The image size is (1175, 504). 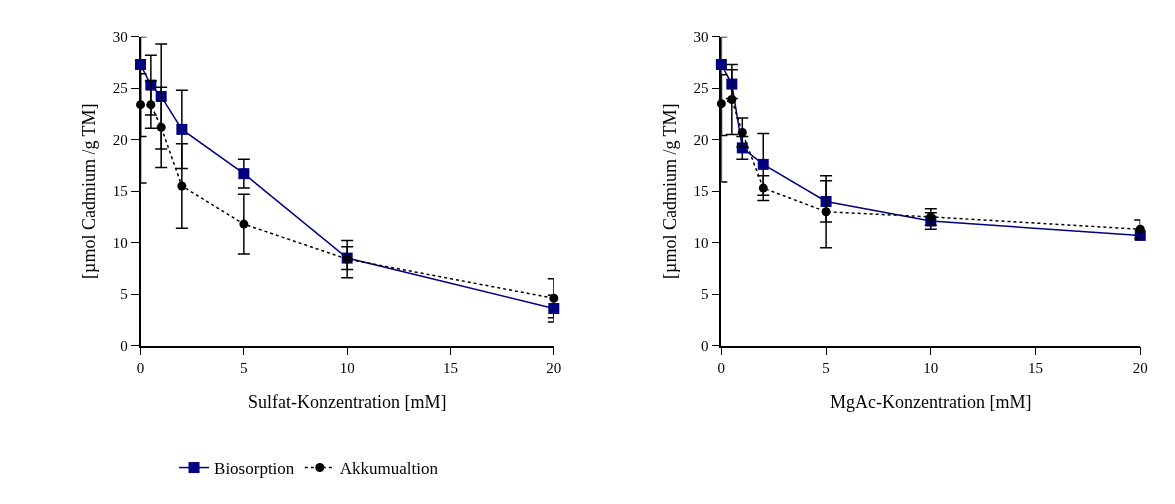 I want to click on x-axis-title: Sulfat-Konzentration [mM], so click(x=347, y=401).